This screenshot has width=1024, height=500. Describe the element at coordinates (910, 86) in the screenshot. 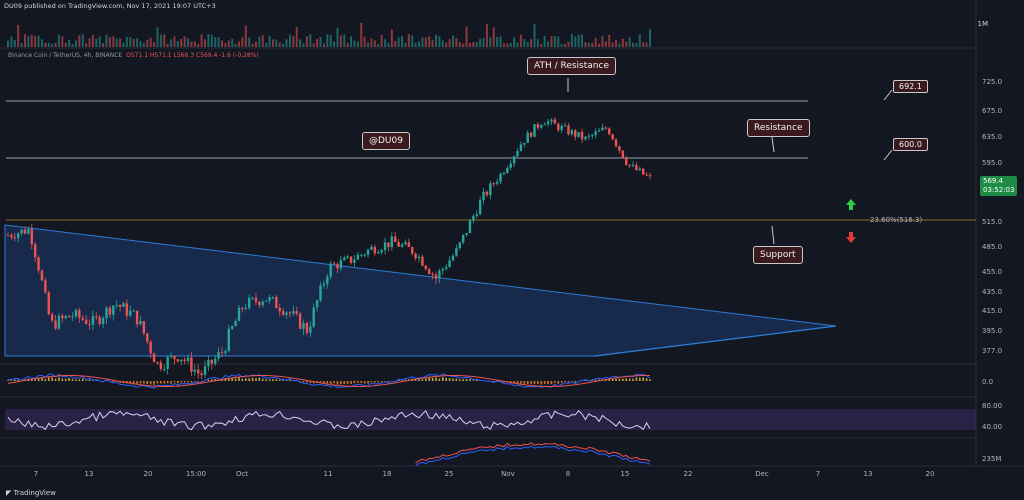

I see `level-692-label: 692.1` at that location.